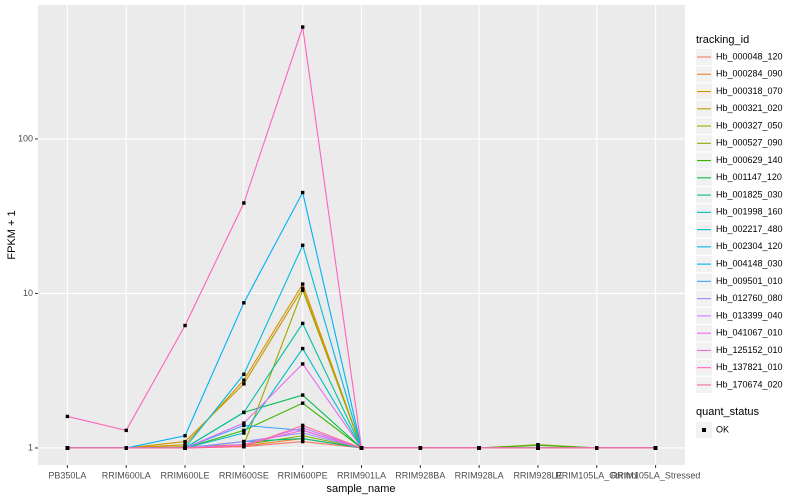 Image resolution: width=800 pixels, height=500 pixels. Describe the element at coordinates (28, 293) in the screenshot. I see `y-tick-label: 10` at that location.